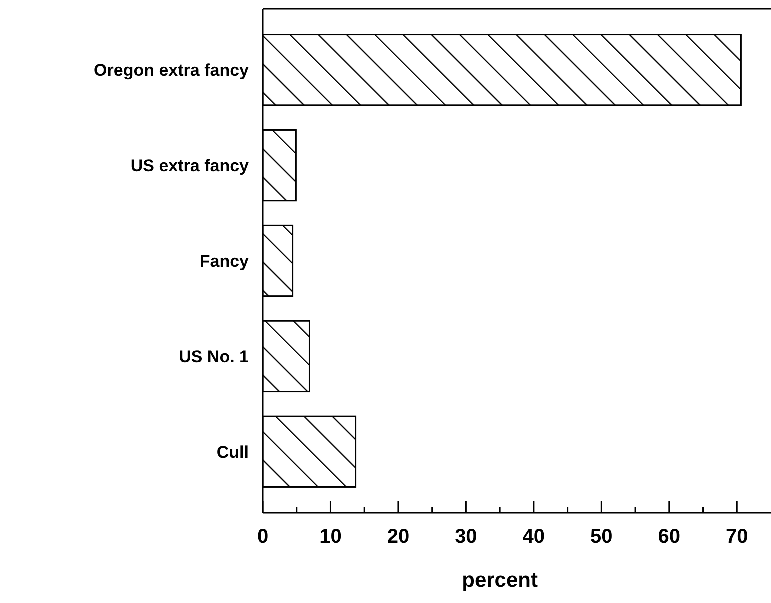  Describe the element at coordinates (263, 537) in the screenshot. I see `x-tick-label: 0` at that location.